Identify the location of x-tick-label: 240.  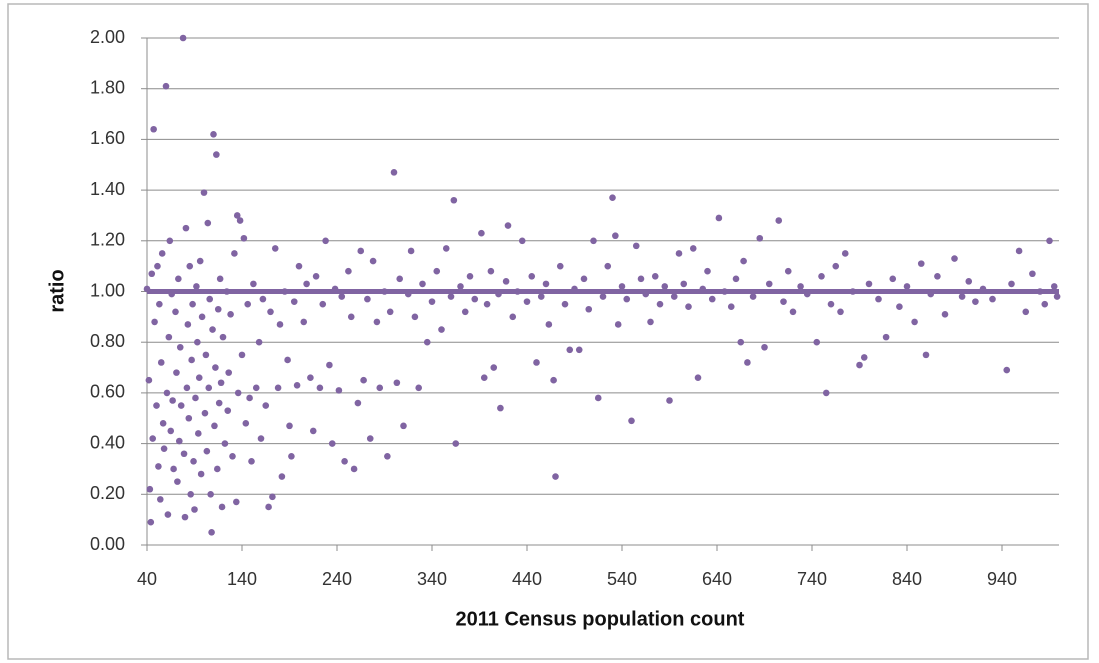
(337, 579).